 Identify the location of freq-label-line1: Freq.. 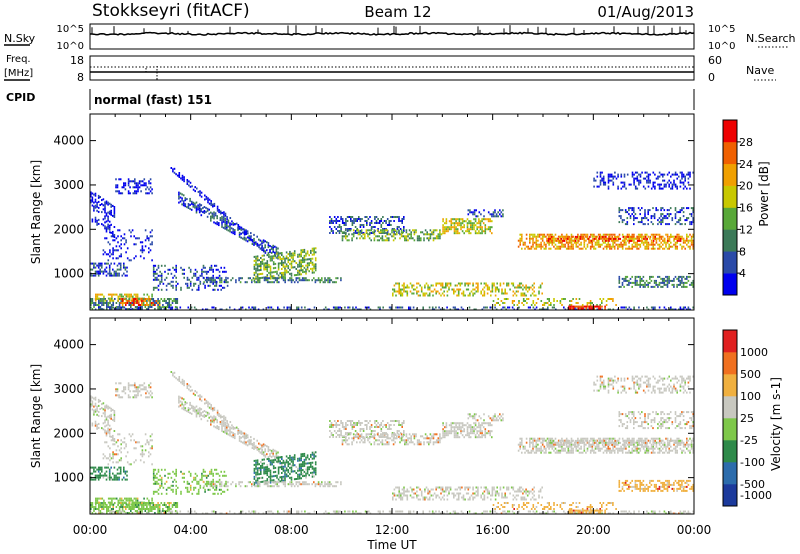
(18, 59).